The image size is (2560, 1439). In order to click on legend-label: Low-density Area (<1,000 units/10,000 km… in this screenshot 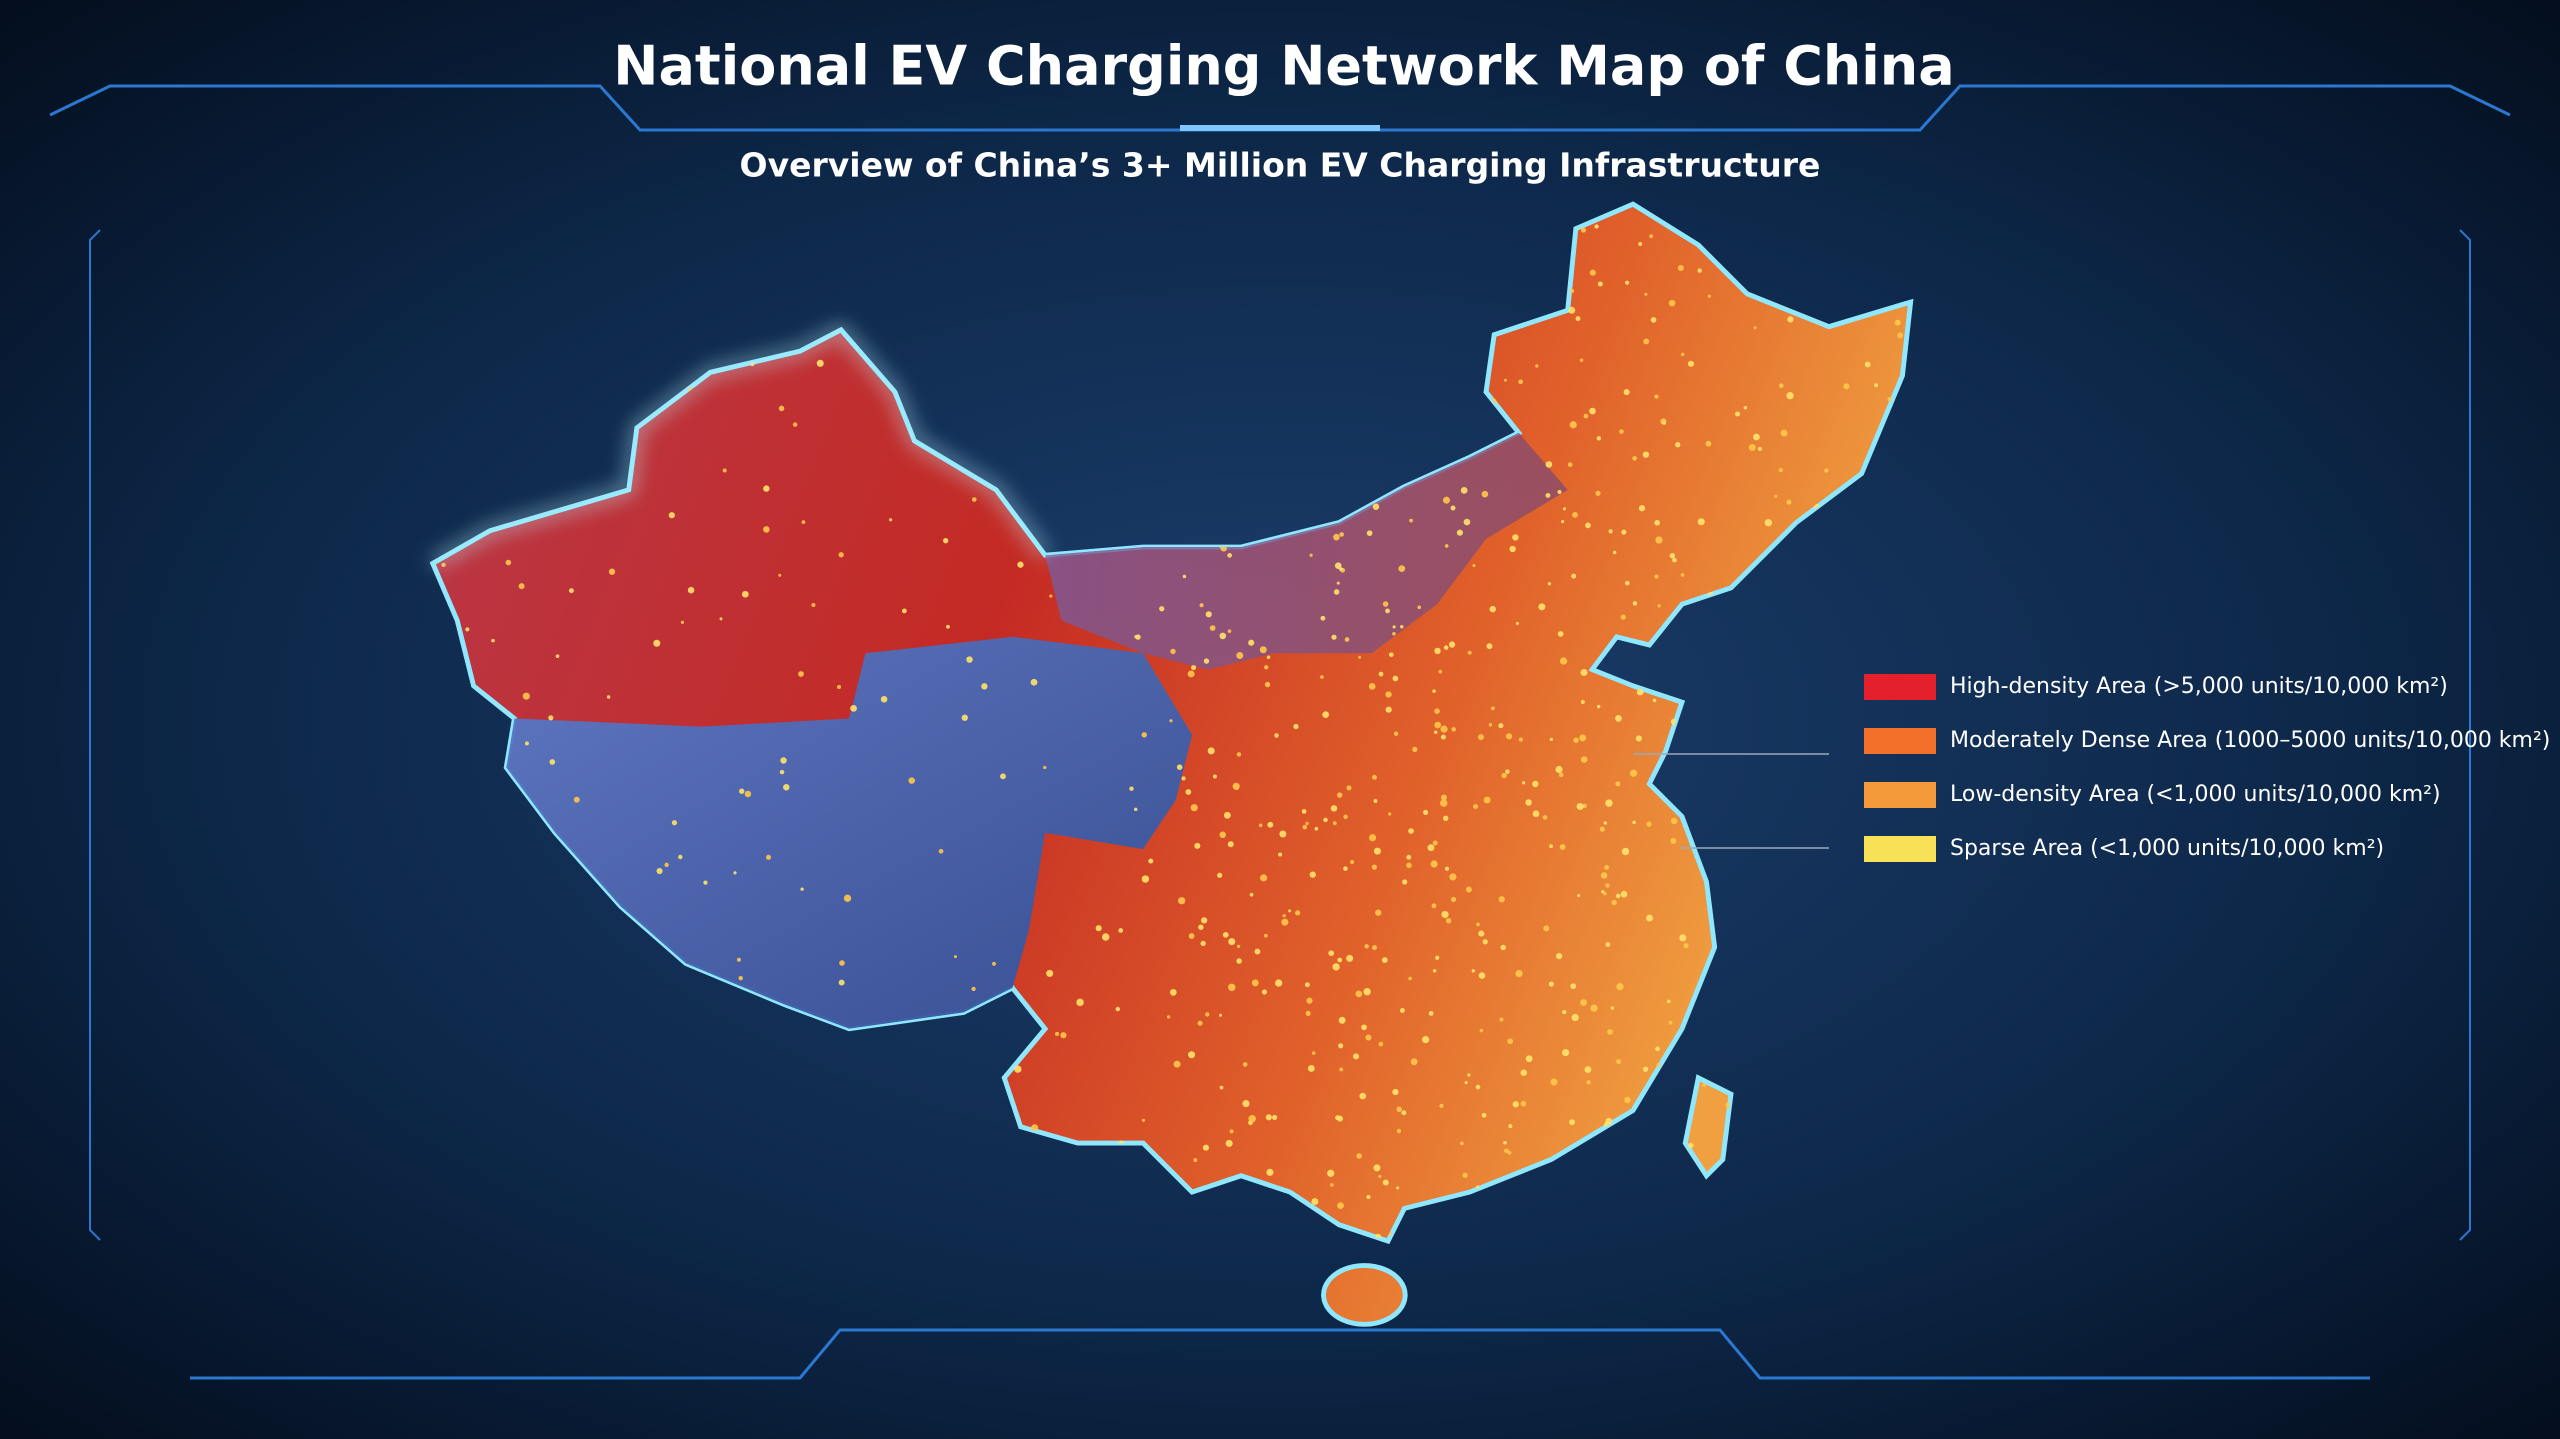, I will do `click(2195, 794)`.